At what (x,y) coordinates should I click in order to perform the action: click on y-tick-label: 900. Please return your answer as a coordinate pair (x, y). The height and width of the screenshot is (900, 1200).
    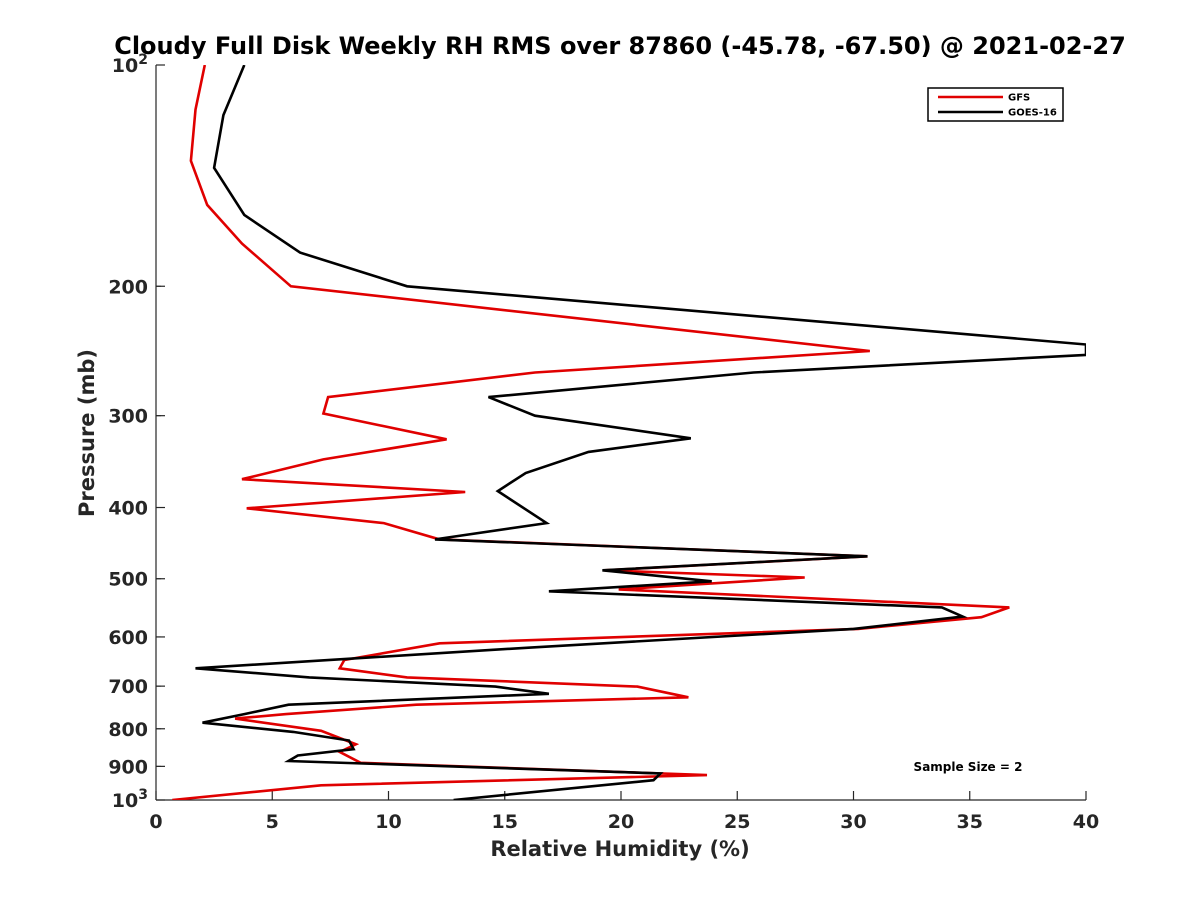
    Looking at the image, I should click on (128, 767).